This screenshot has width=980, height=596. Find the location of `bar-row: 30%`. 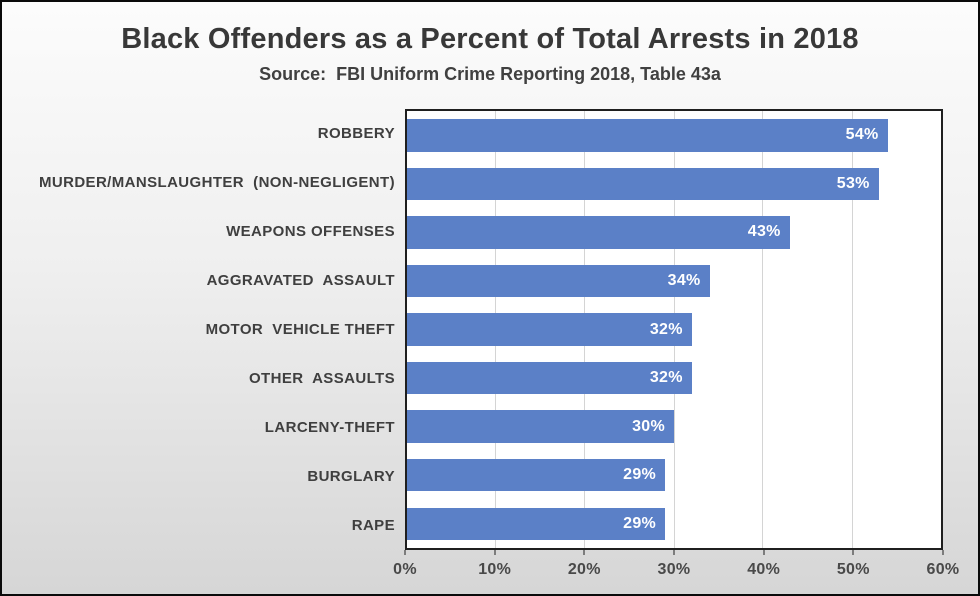

bar-row: 30% is located at coordinates (674, 426).